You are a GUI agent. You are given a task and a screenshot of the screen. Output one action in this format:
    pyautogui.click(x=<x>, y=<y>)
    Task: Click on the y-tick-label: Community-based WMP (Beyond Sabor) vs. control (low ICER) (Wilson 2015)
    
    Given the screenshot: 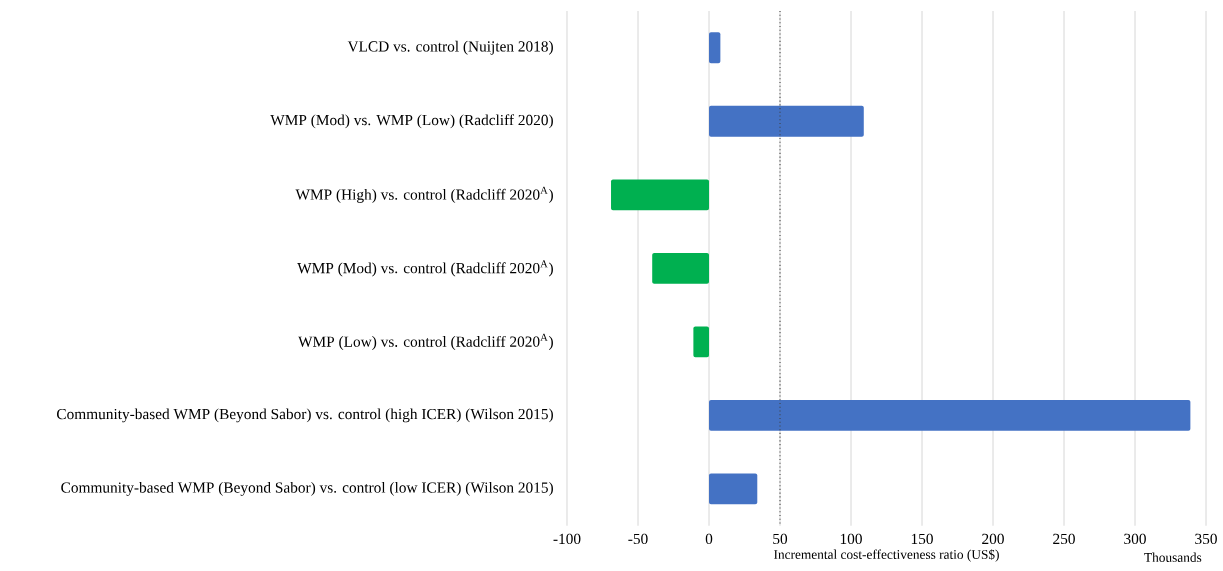 What is the action you would take?
    pyautogui.click(x=307, y=488)
    